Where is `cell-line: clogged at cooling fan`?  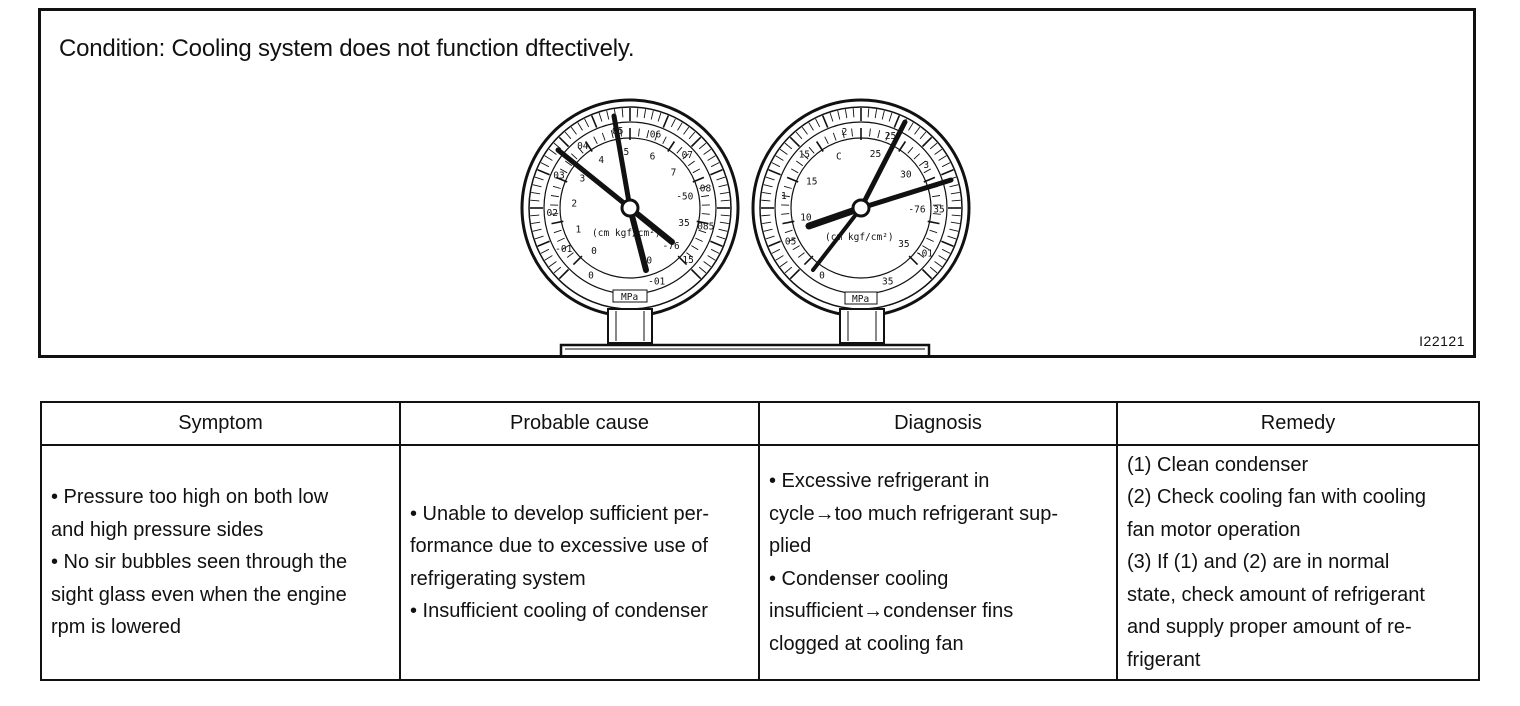 cell-line: clogged at cooling fan is located at coordinates (866, 643).